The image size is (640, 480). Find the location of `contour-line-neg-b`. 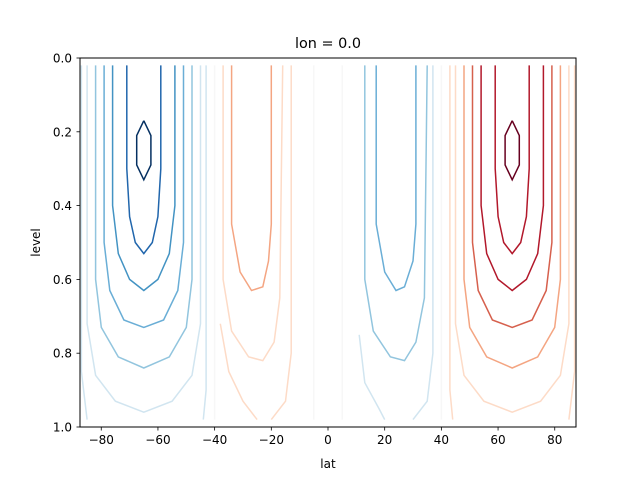

contour-line-neg-b is located at coordinates (84, 242).